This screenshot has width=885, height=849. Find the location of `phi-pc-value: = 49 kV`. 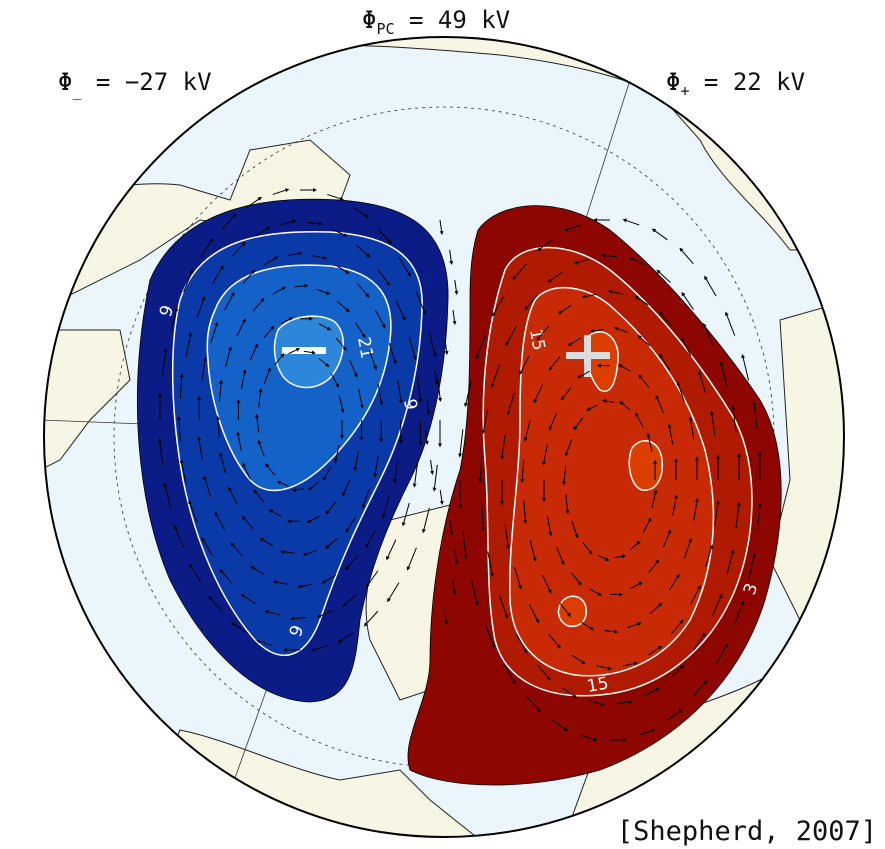

phi-pc-value: = 49 kV is located at coordinates (452, 20).